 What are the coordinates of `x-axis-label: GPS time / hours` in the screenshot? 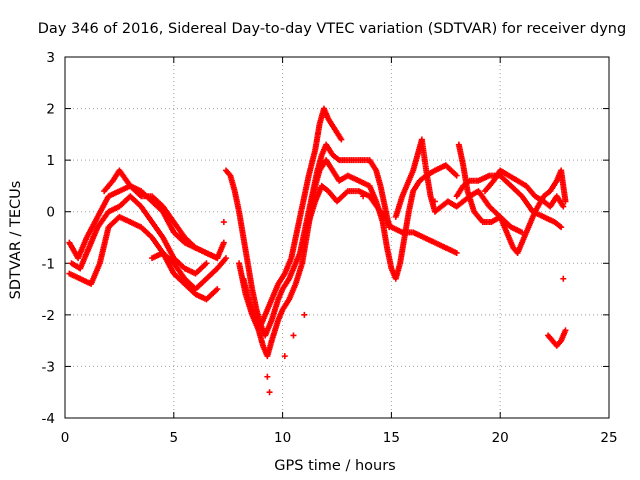 It's located at (334, 466).